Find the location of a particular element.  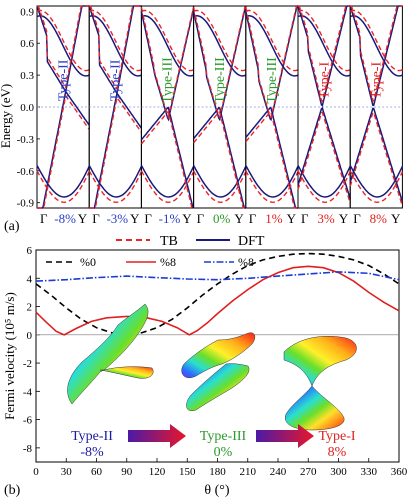

series-1-line is located at coordinates (217, 293).